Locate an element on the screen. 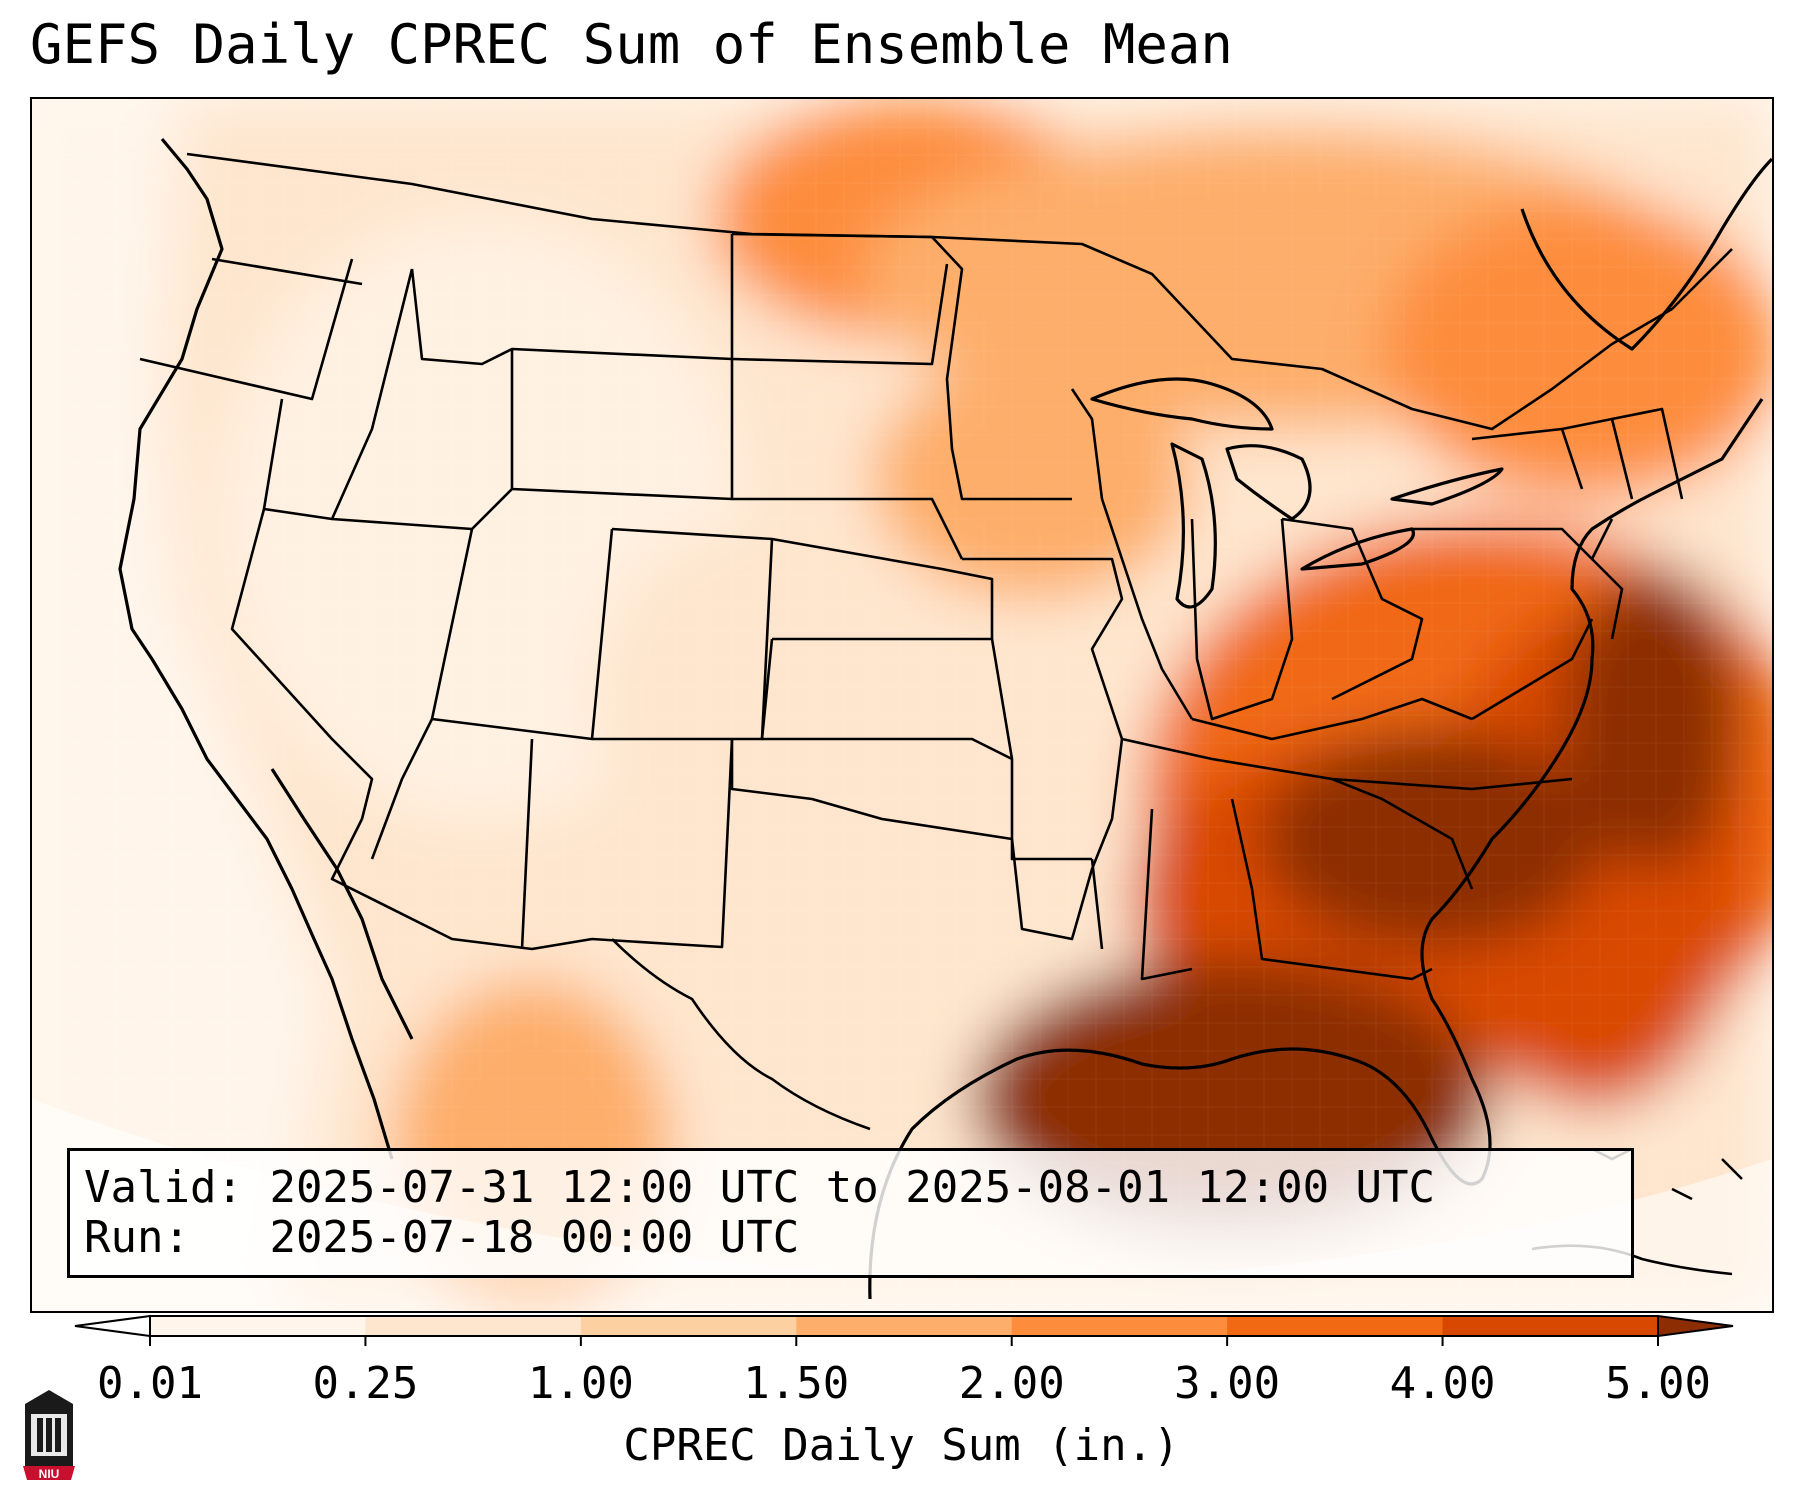 This screenshot has width=1803, height=1500. colorbar-over-arrow is located at coordinates (1695, 1326).